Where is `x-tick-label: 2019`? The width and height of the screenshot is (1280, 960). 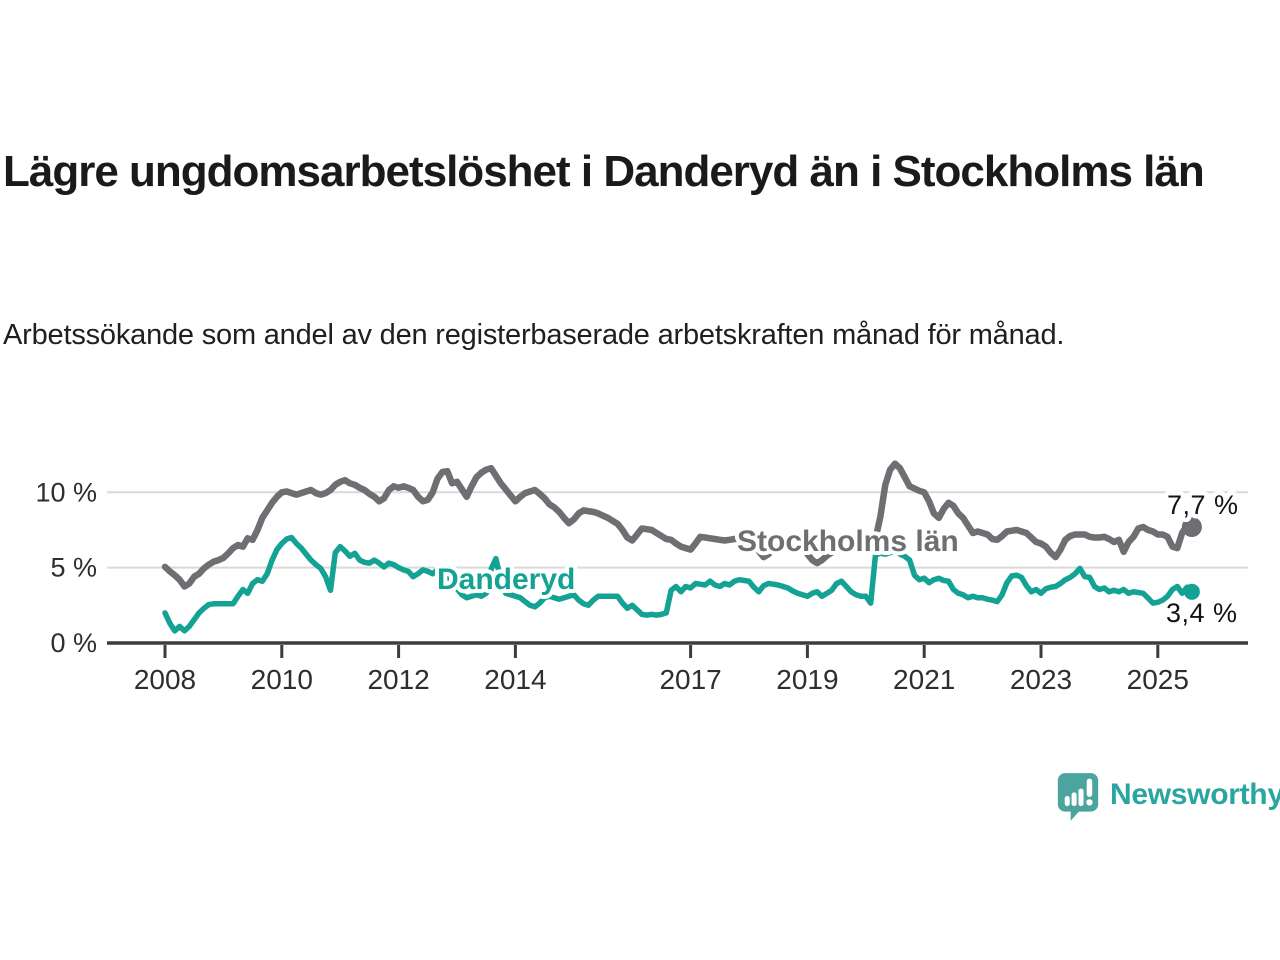
x-tick-label: 2019 is located at coordinates (807, 679).